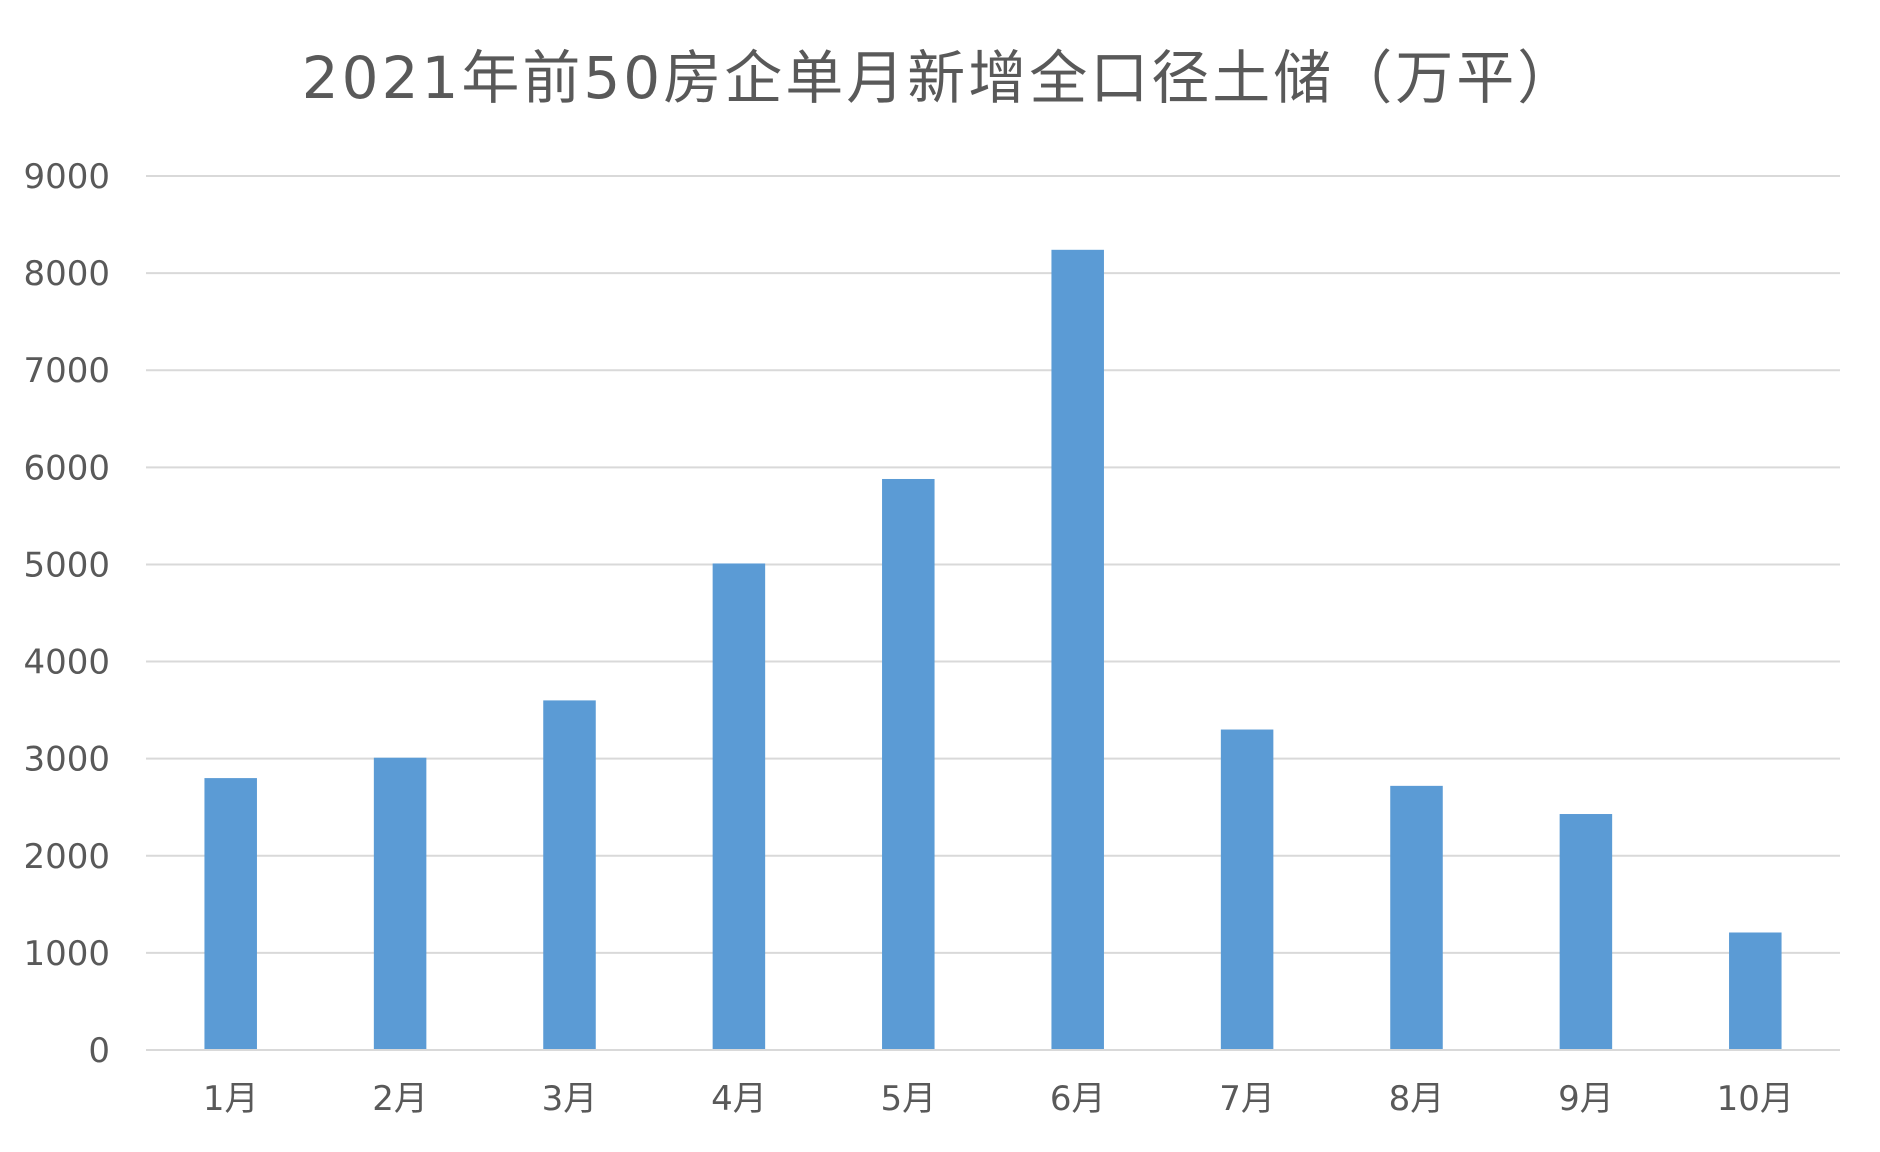  Describe the element at coordinates (66, 760) in the screenshot. I see `y-tick-label: 3000` at that location.